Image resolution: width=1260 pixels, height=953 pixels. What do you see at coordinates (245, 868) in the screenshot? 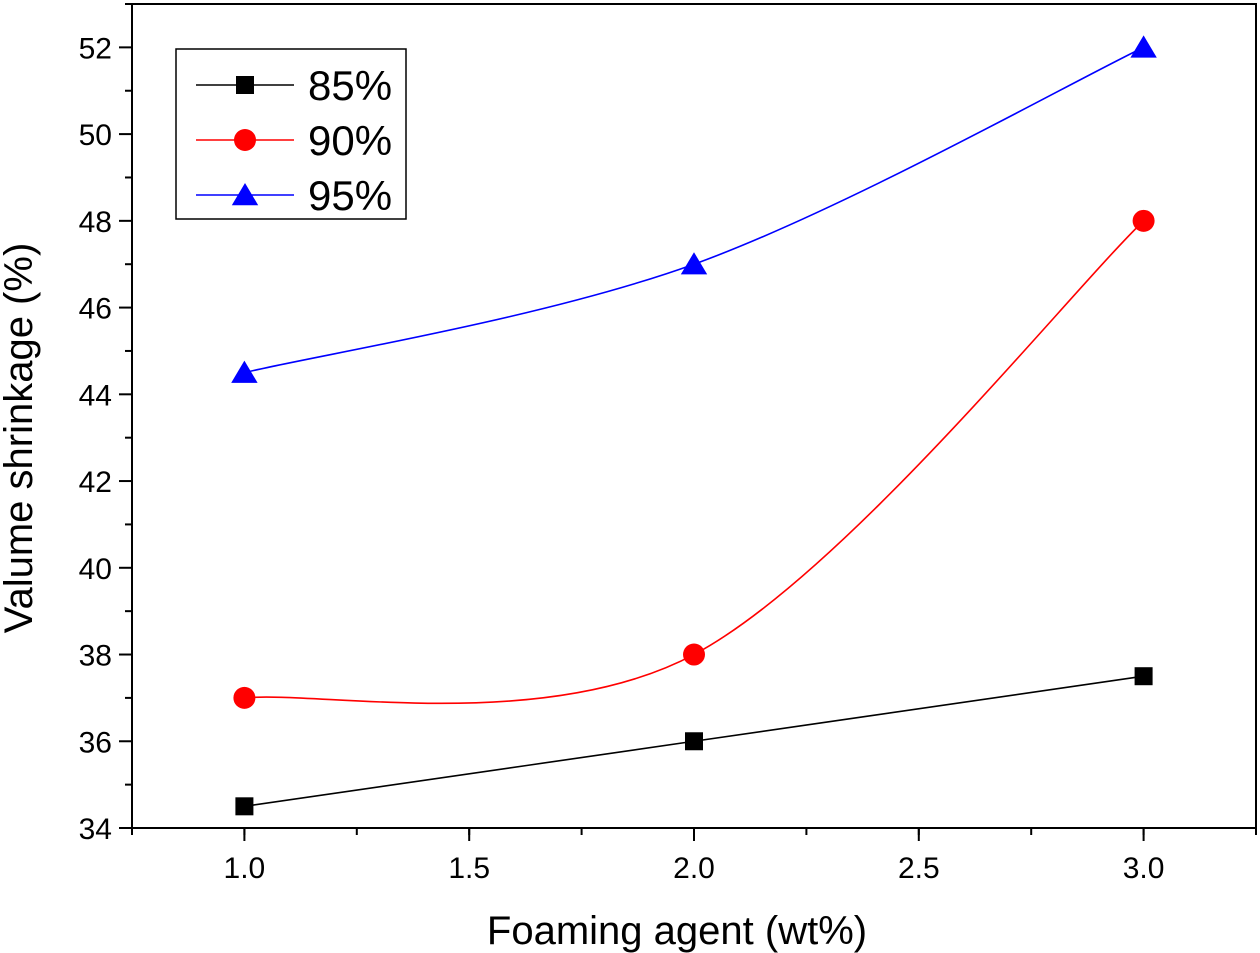
I see `x-tick-label: 1.0` at bounding box center [245, 868].